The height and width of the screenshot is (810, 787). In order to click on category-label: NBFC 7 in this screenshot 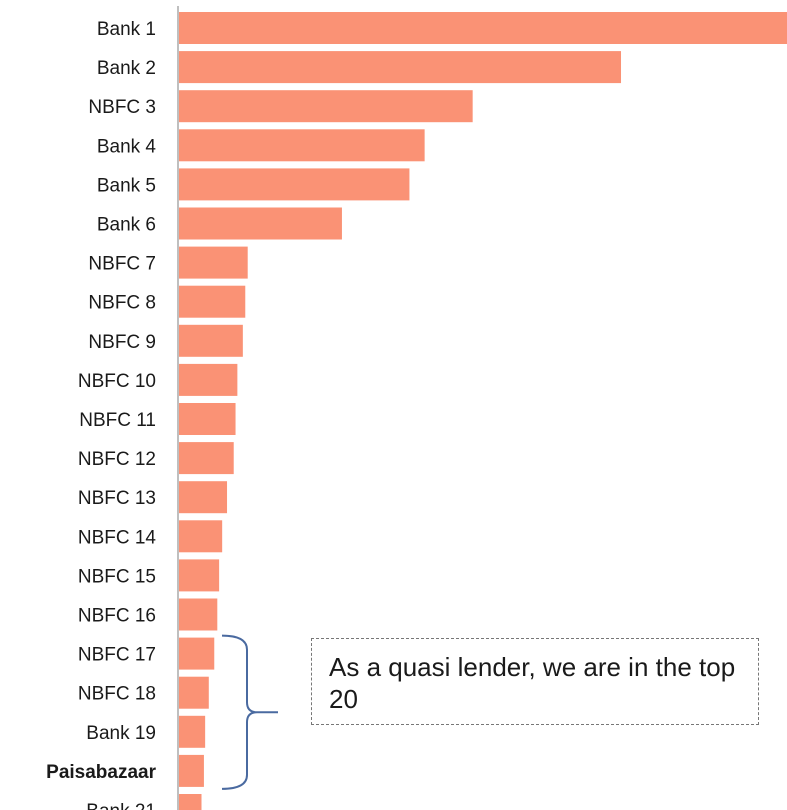, I will do `click(122, 264)`.